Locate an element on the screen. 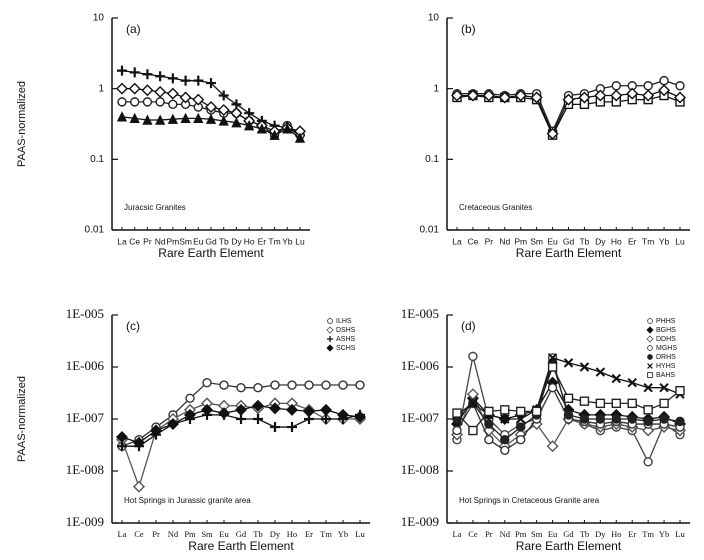 This screenshot has height=560, width=704. y-tick-label: 1E-007 is located at coordinates (85, 417).